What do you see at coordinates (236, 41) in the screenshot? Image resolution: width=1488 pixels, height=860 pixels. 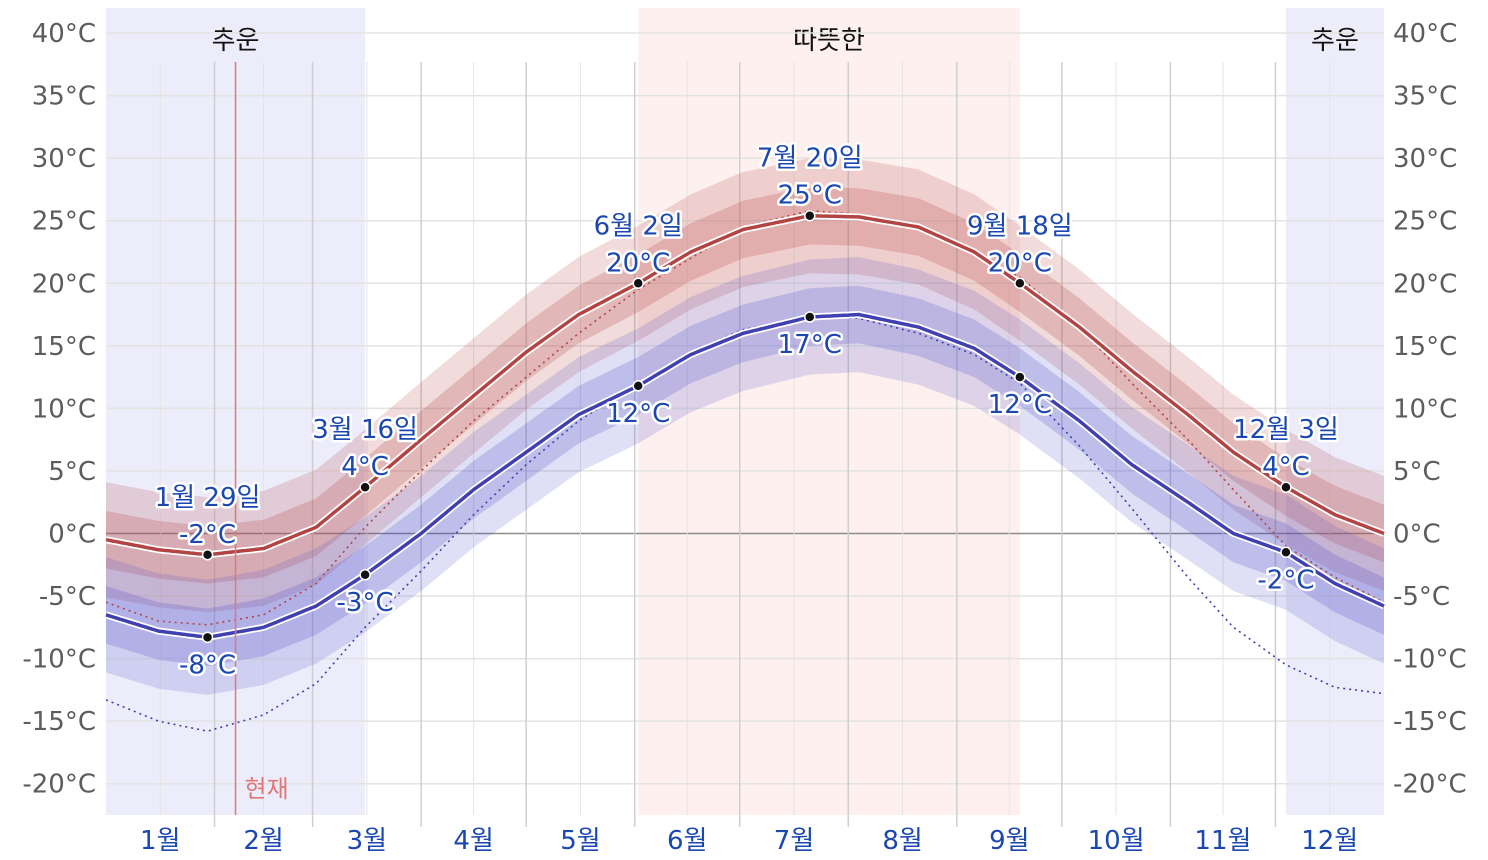 I see `season-label-cold-0: 추운` at bounding box center [236, 41].